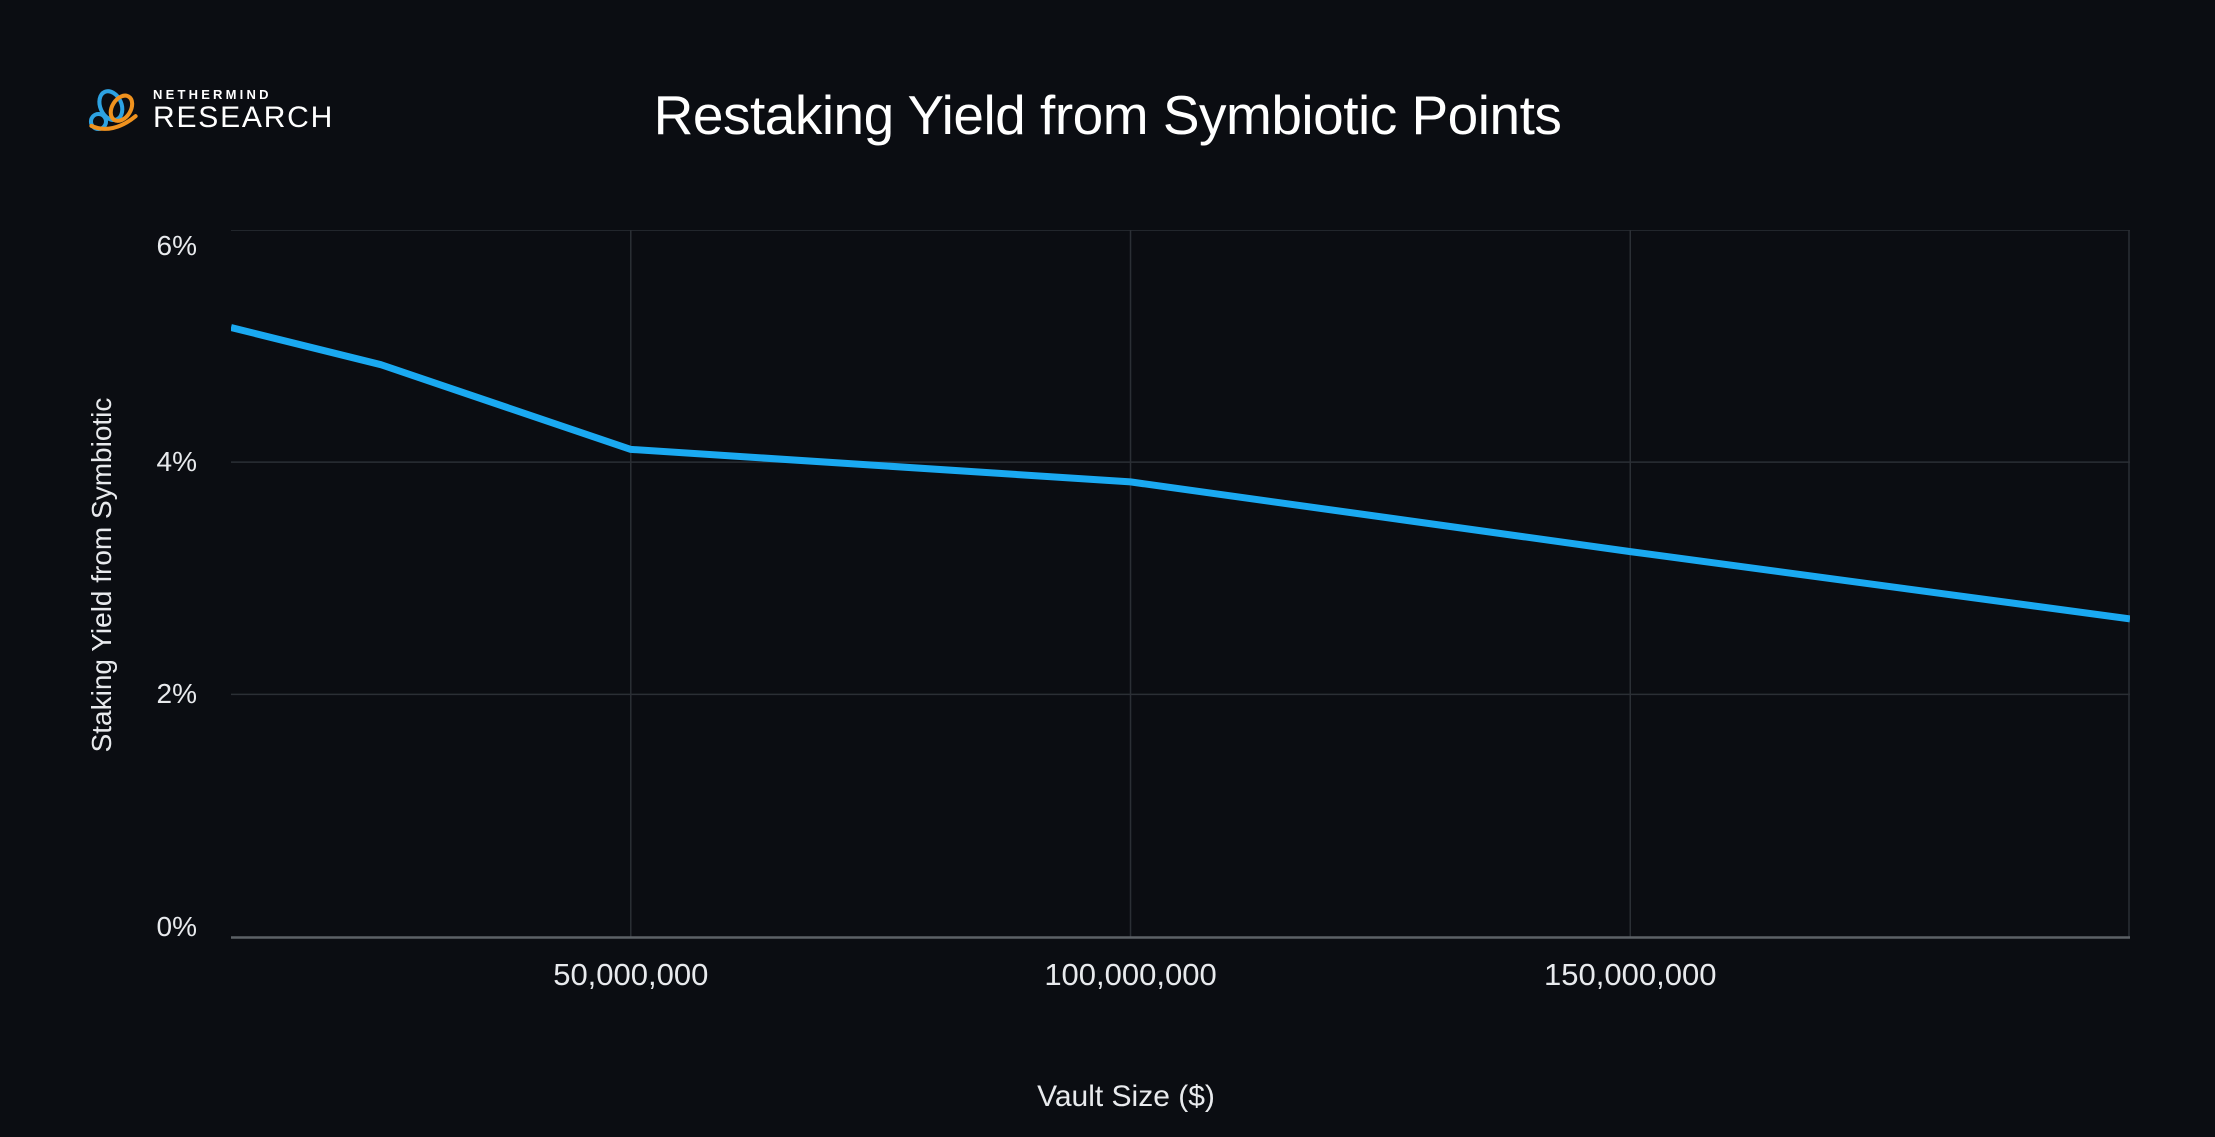  What do you see at coordinates (176, 462) in the screenshot?
I see `y-tick-label: 4%` at bounding box center [176, 462].